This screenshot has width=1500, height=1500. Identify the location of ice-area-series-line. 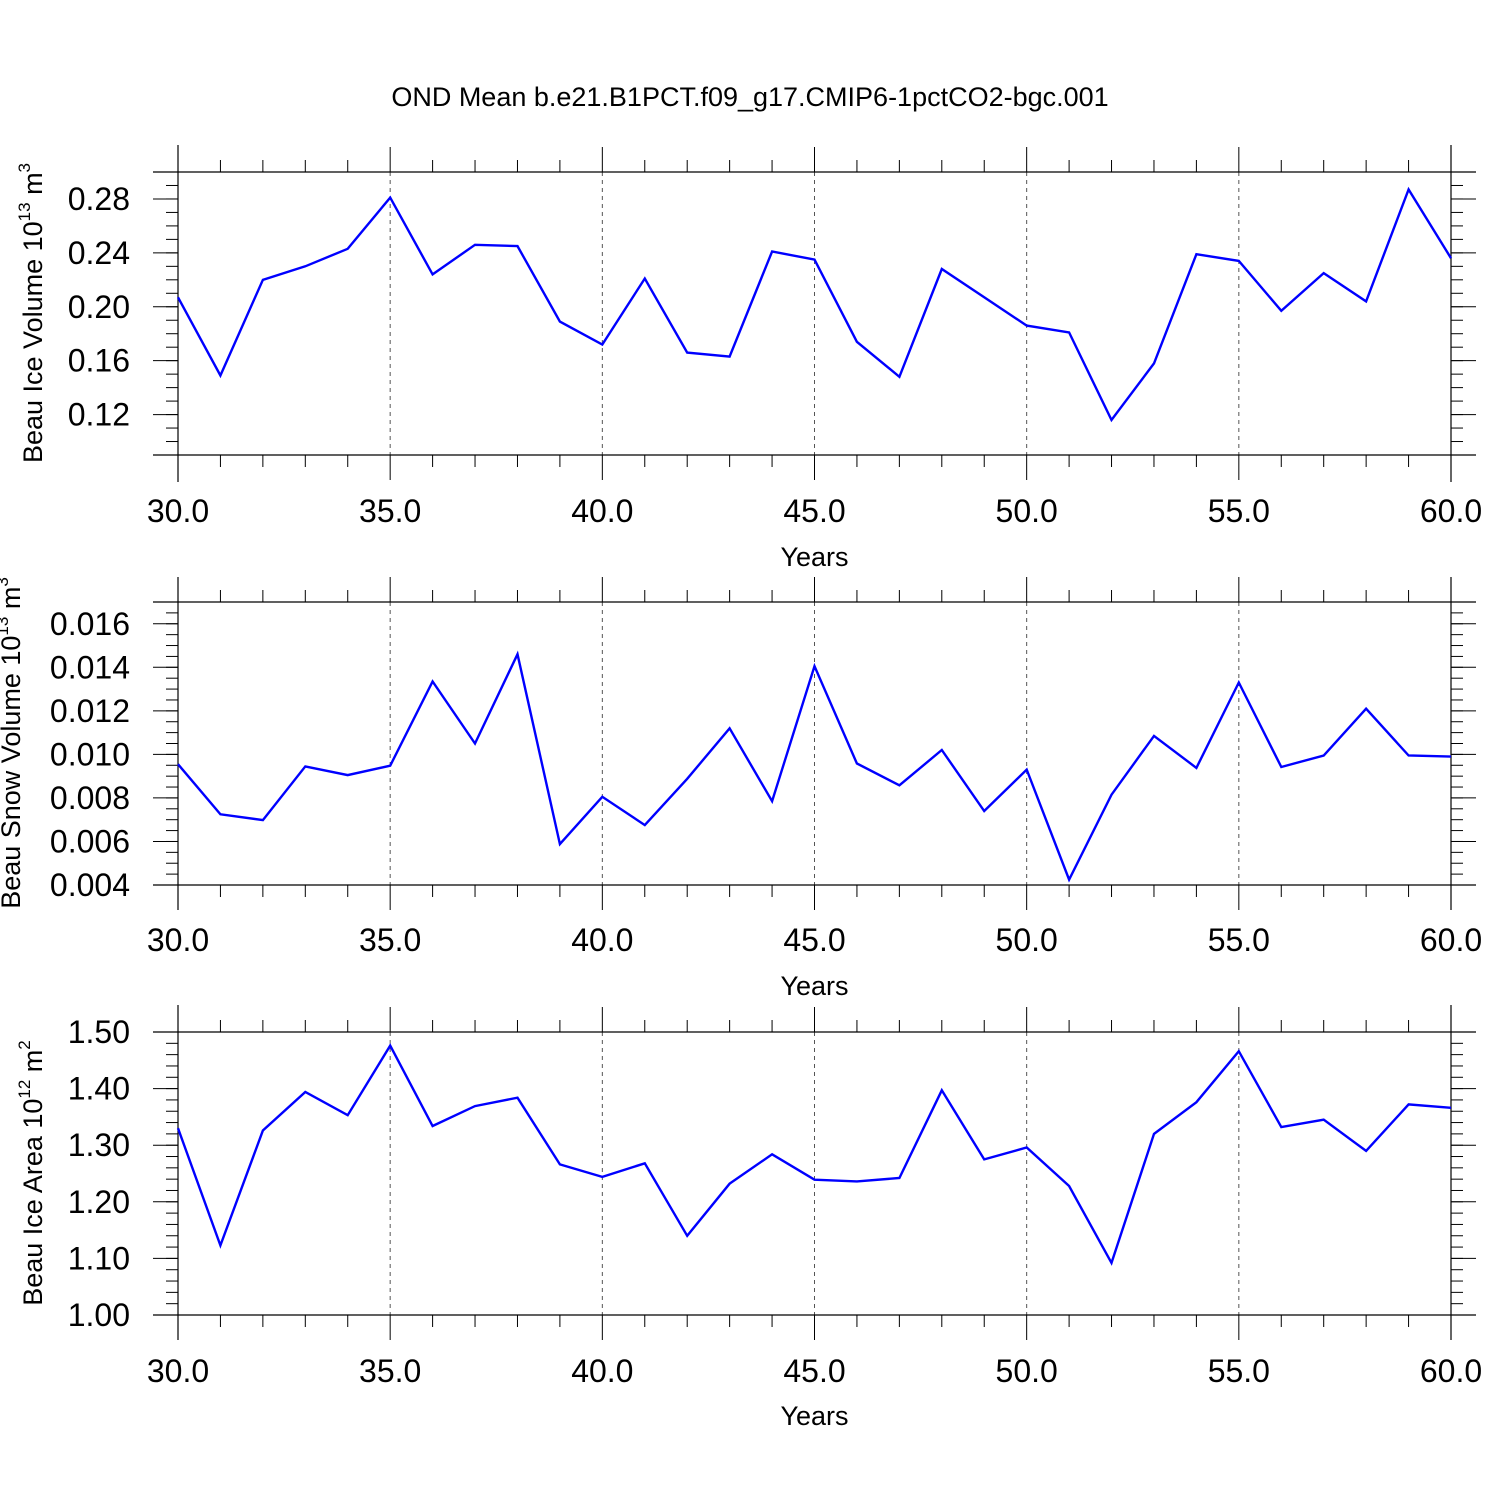
(814, 1154).